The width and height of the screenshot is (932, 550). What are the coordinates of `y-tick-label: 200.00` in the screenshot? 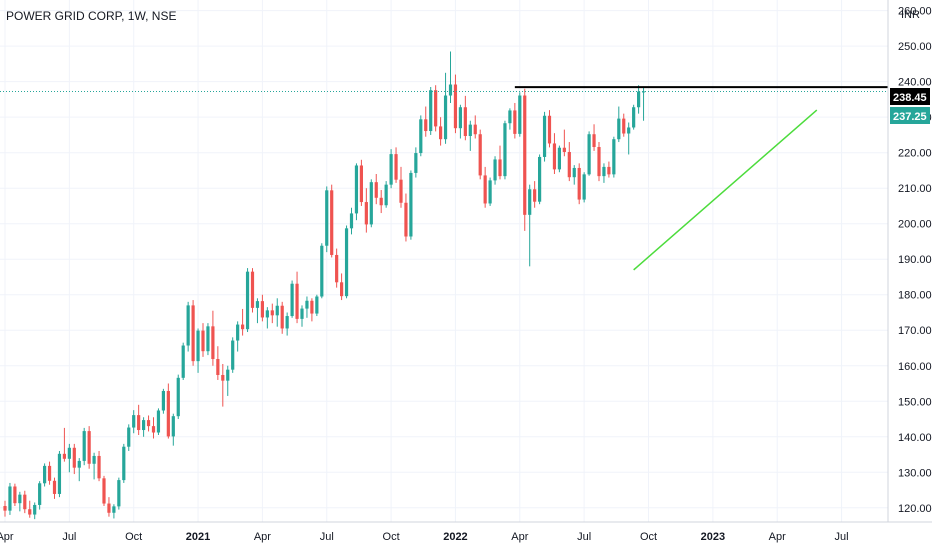 It's located at (915, 225).